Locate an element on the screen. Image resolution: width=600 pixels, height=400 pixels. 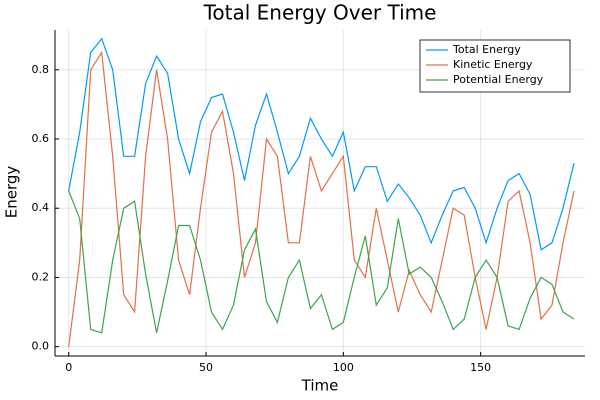
x-tick-label: 50 is located at coordinates (206, 367).